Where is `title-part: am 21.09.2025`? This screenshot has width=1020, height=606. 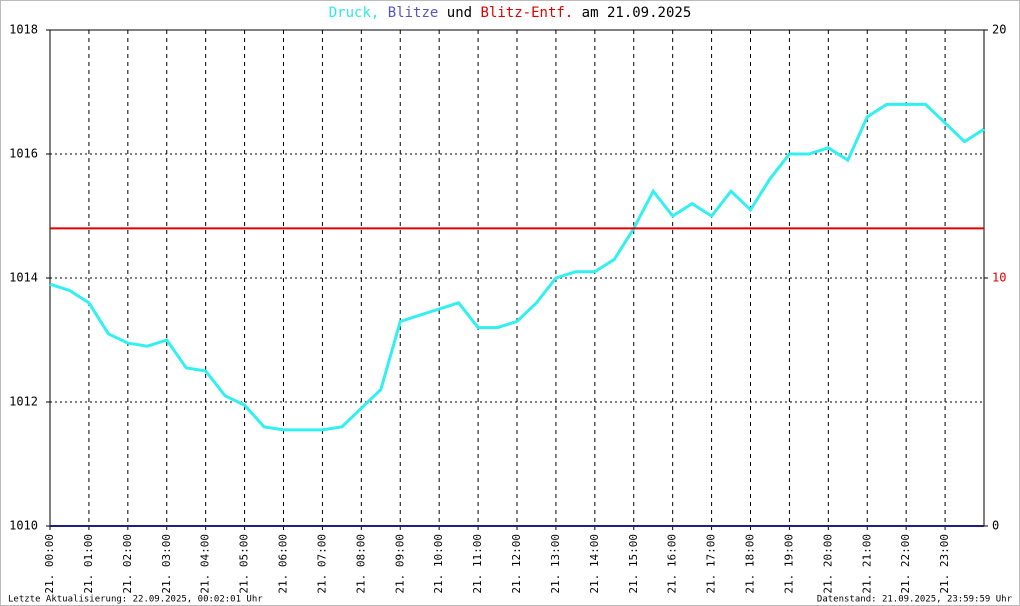 title-part: am 21.09.2025 is located at coordinates (637, 13).